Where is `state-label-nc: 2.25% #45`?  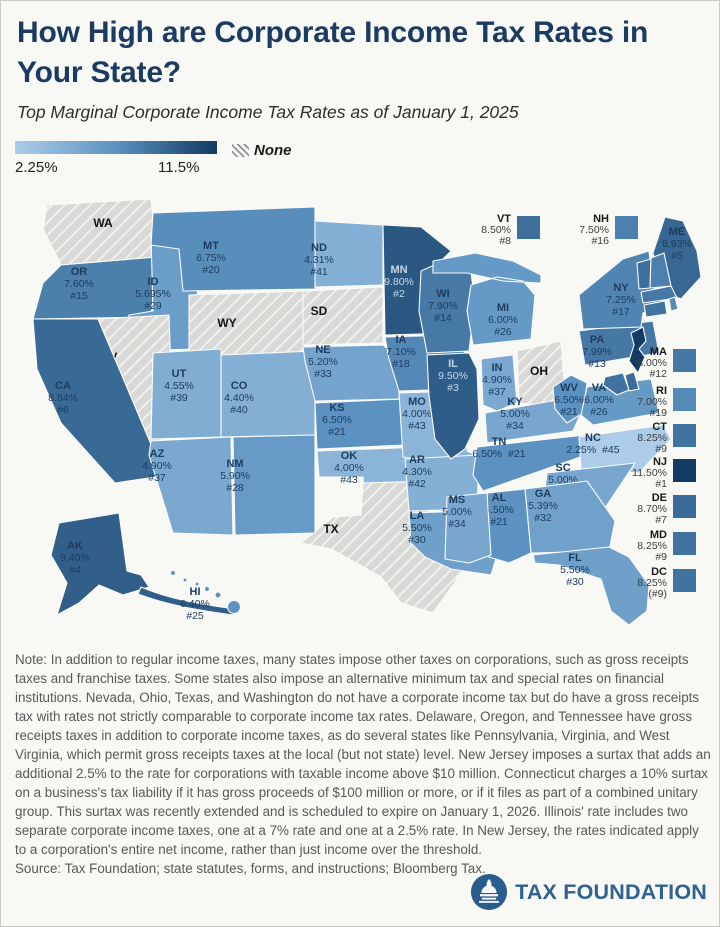 state-label-nc: 2.25% #45 is located at coordinates (592, 450).